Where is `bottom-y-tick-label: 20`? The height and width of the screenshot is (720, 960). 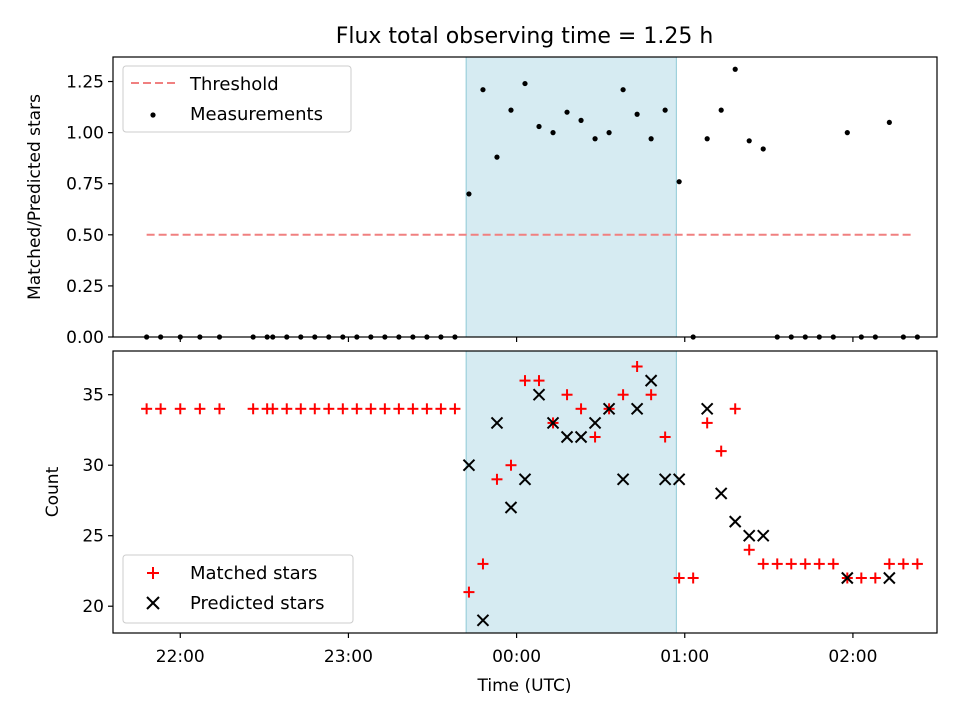 bottom-y-tick-label: 20 is located at coordinates (93, 607).